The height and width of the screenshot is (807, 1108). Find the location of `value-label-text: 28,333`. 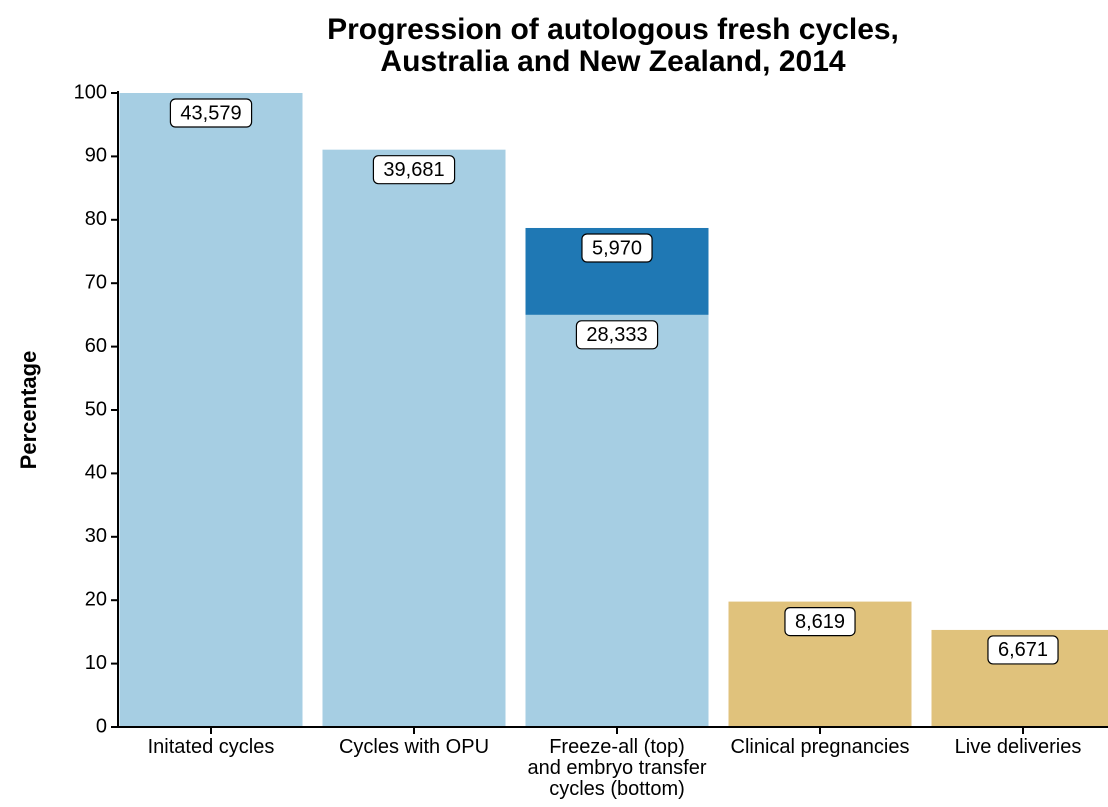

value-label-text: 28,333 is located at coordinates (616, 335).